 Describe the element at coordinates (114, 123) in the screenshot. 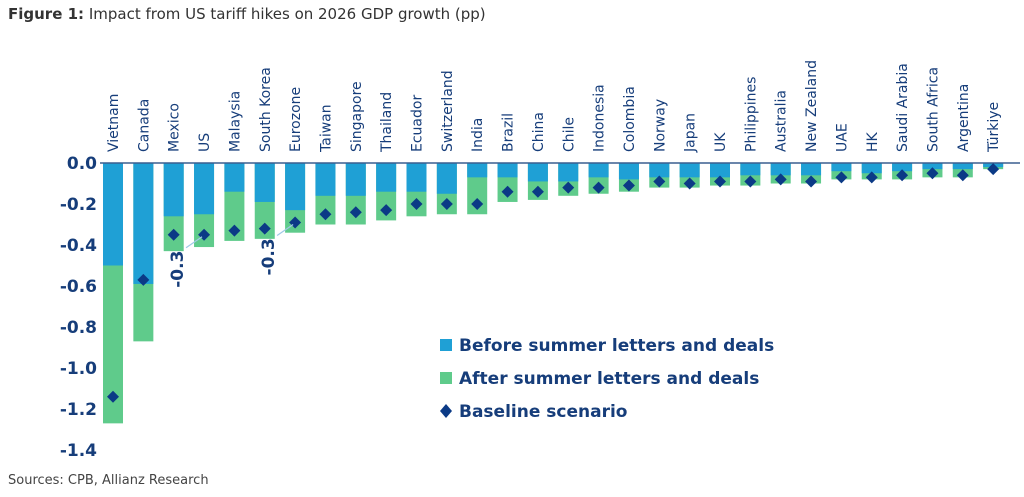

I see `category-label: Vietnam` at that location.